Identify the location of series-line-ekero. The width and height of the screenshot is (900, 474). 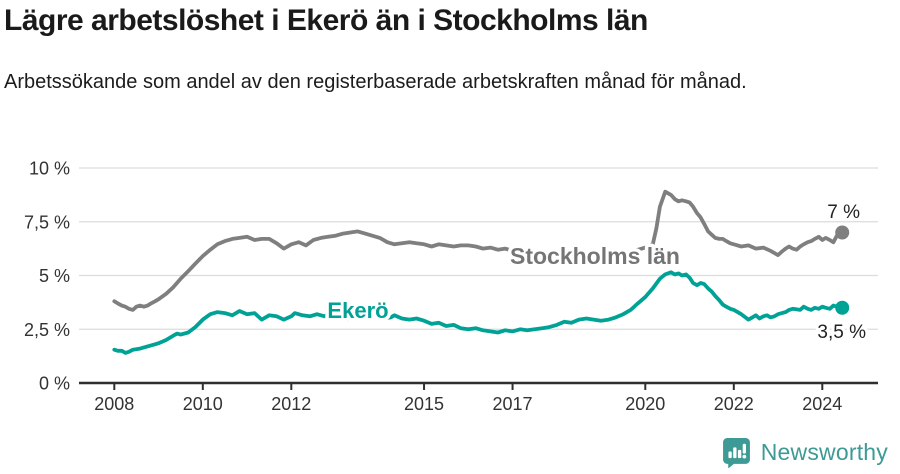
(478, 312).